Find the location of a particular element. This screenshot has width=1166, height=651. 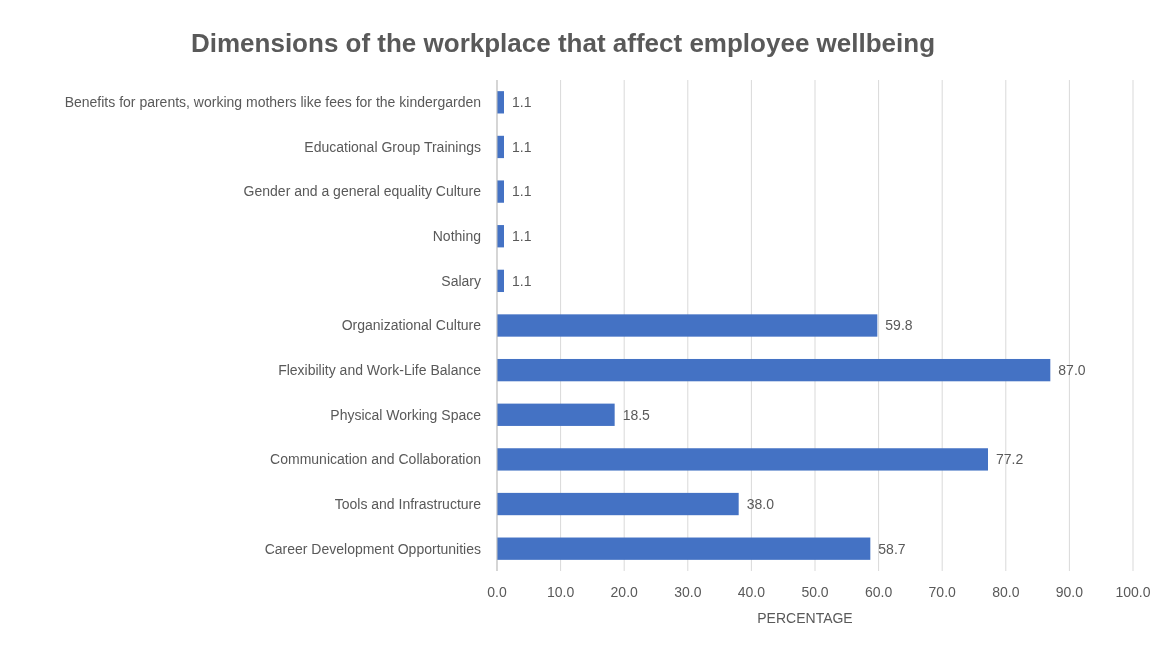

data-label: 18.5 is located at coordinates (636, 414).